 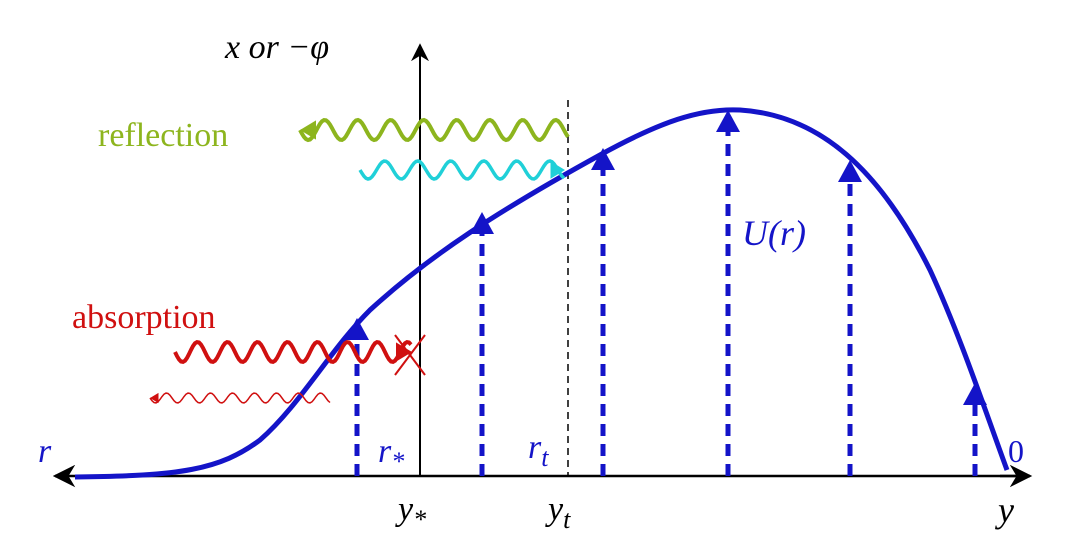 What do you see at coordinates (1016, 451) in the screenshot?
I see `zero-label: 0` at bounding box center [1016, 451].